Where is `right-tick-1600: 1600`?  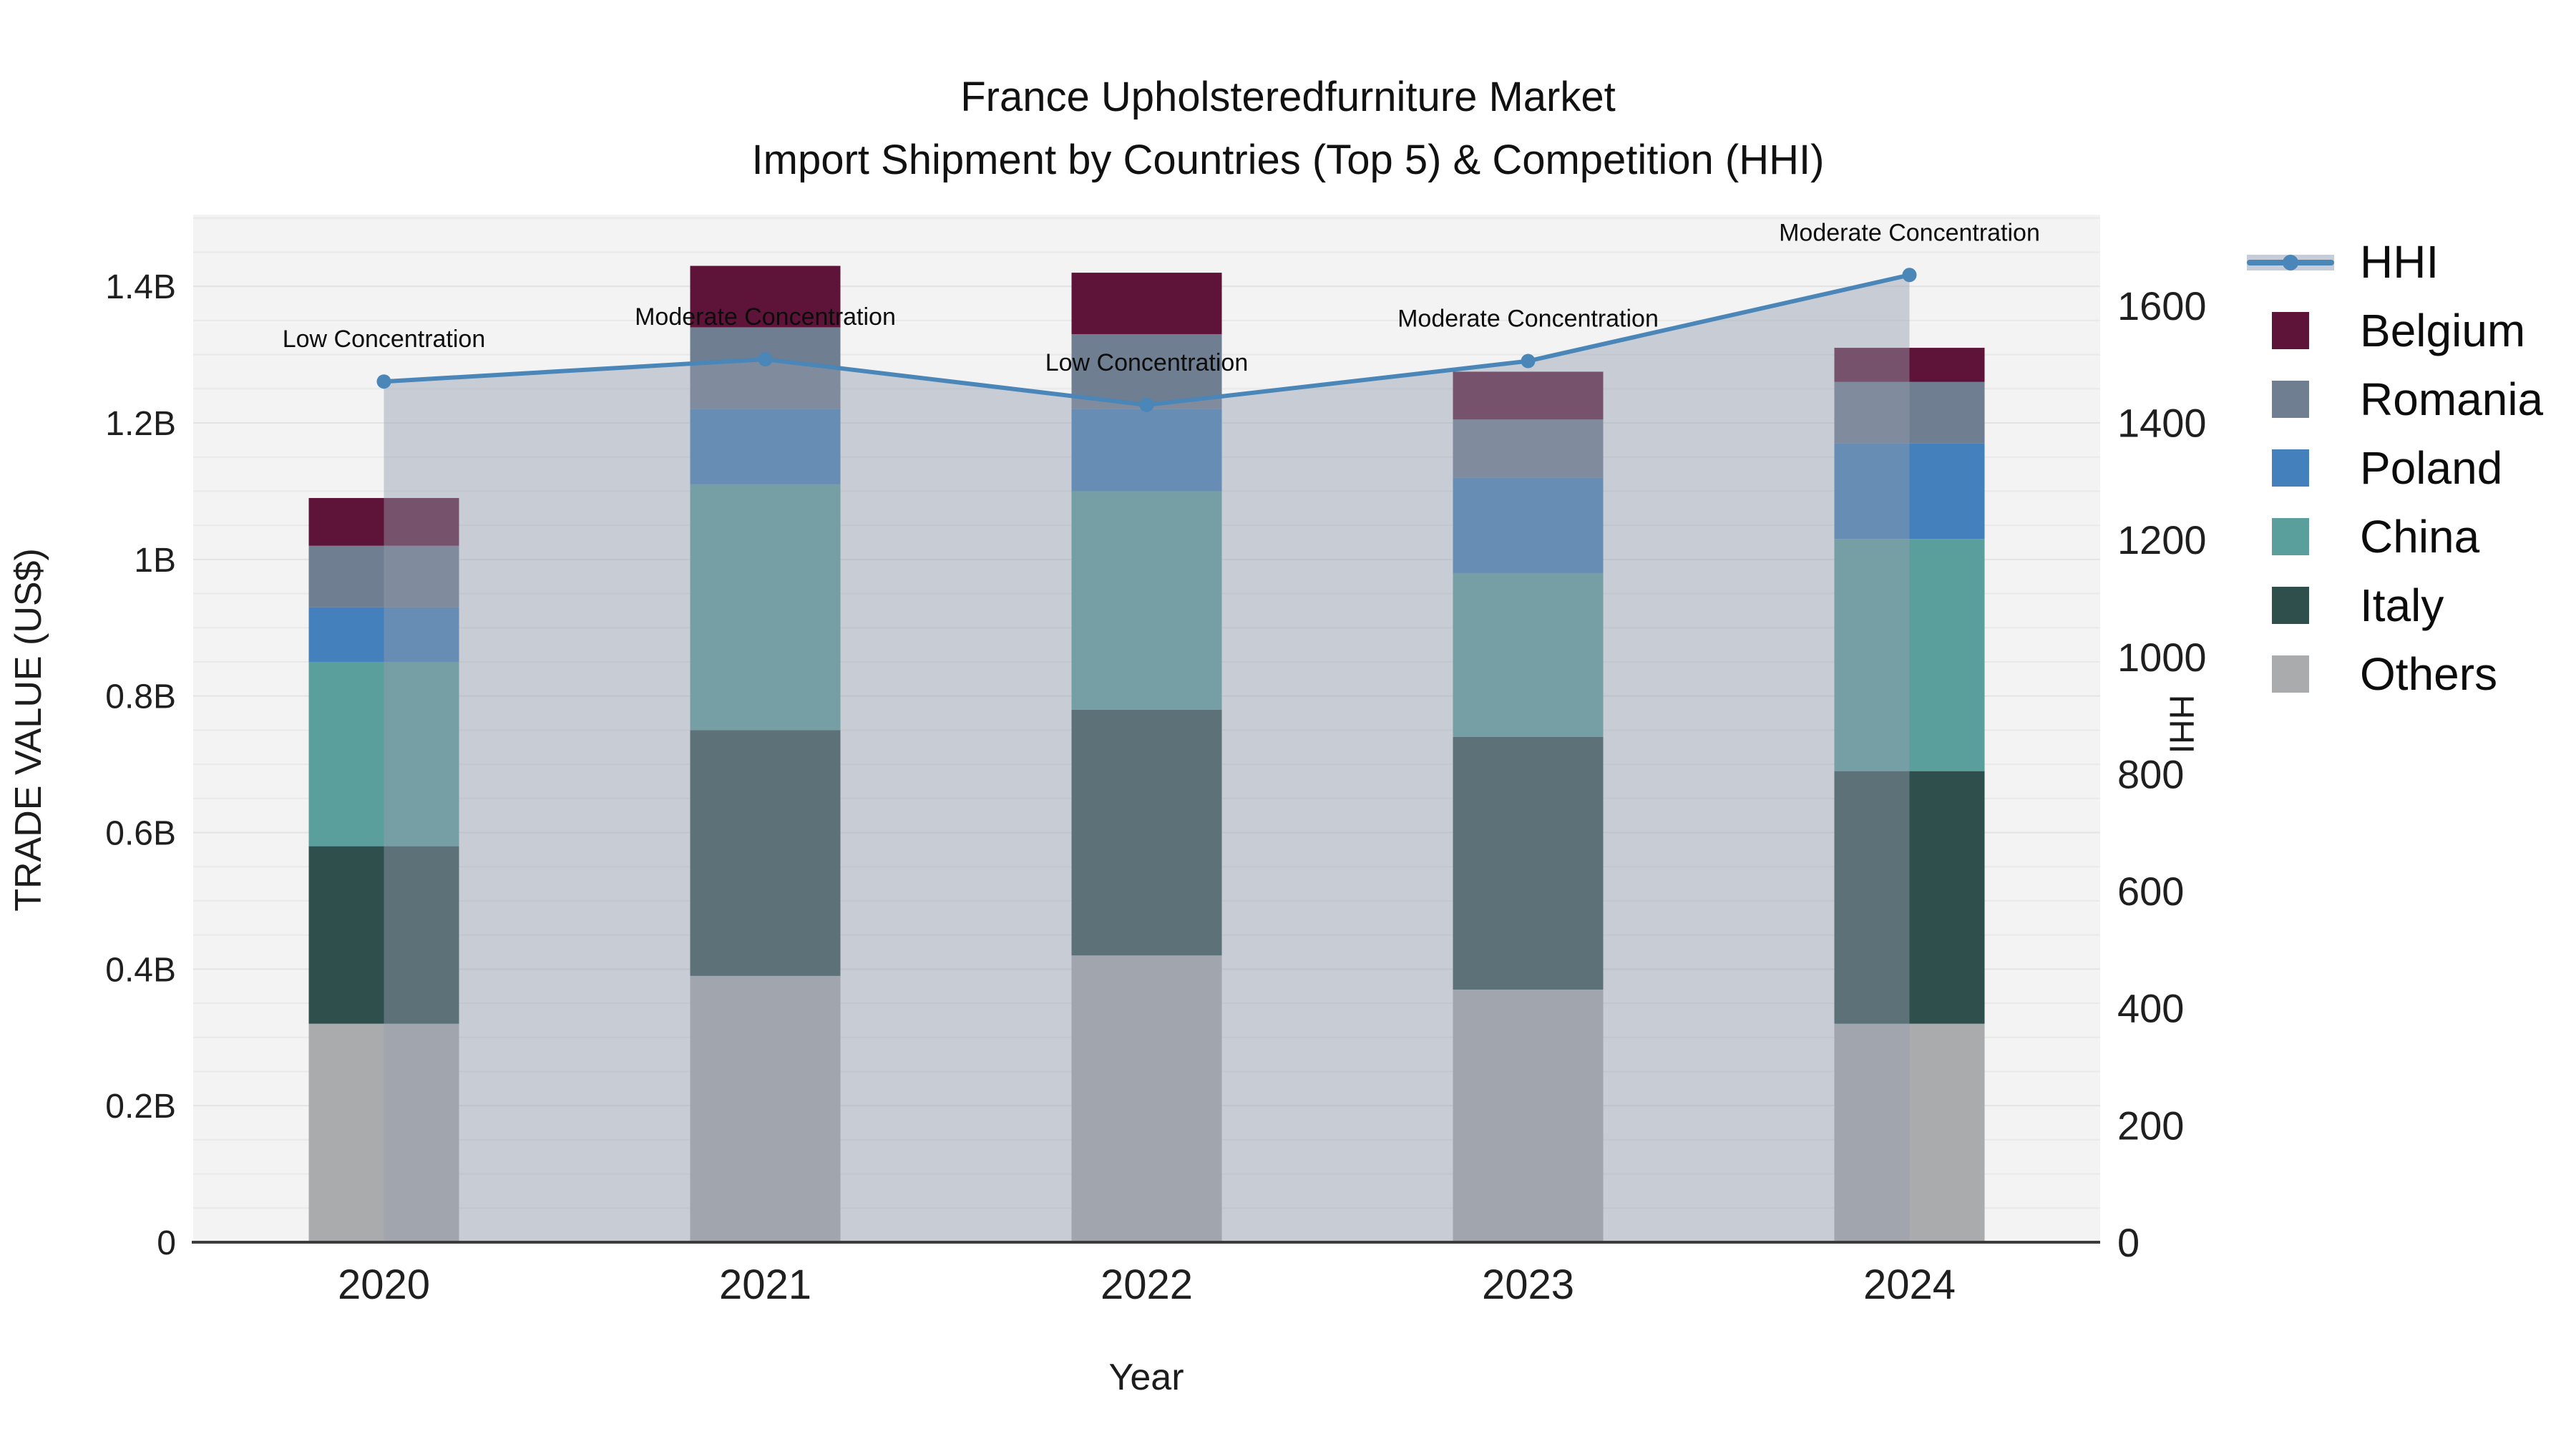 right-tick-1600: 1600 is located at coordinates (2162, 305).